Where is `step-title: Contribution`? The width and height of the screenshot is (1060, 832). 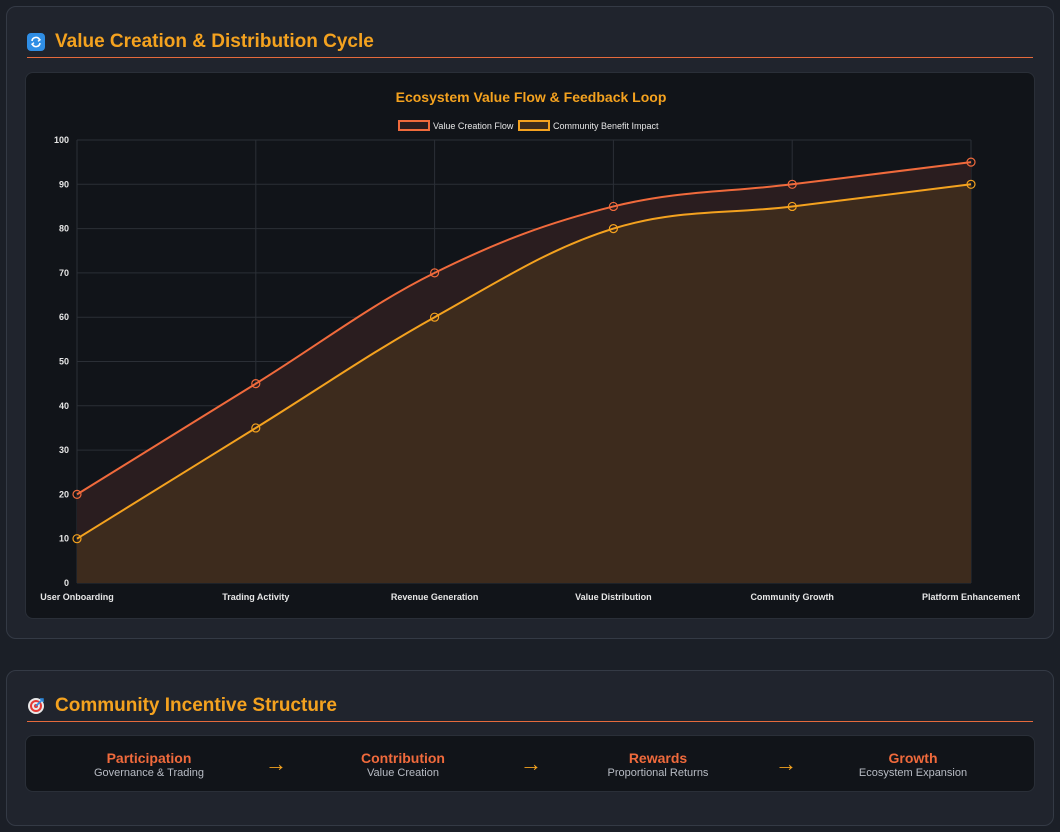
step-title: Contribution is located at coordinates (403, 758).